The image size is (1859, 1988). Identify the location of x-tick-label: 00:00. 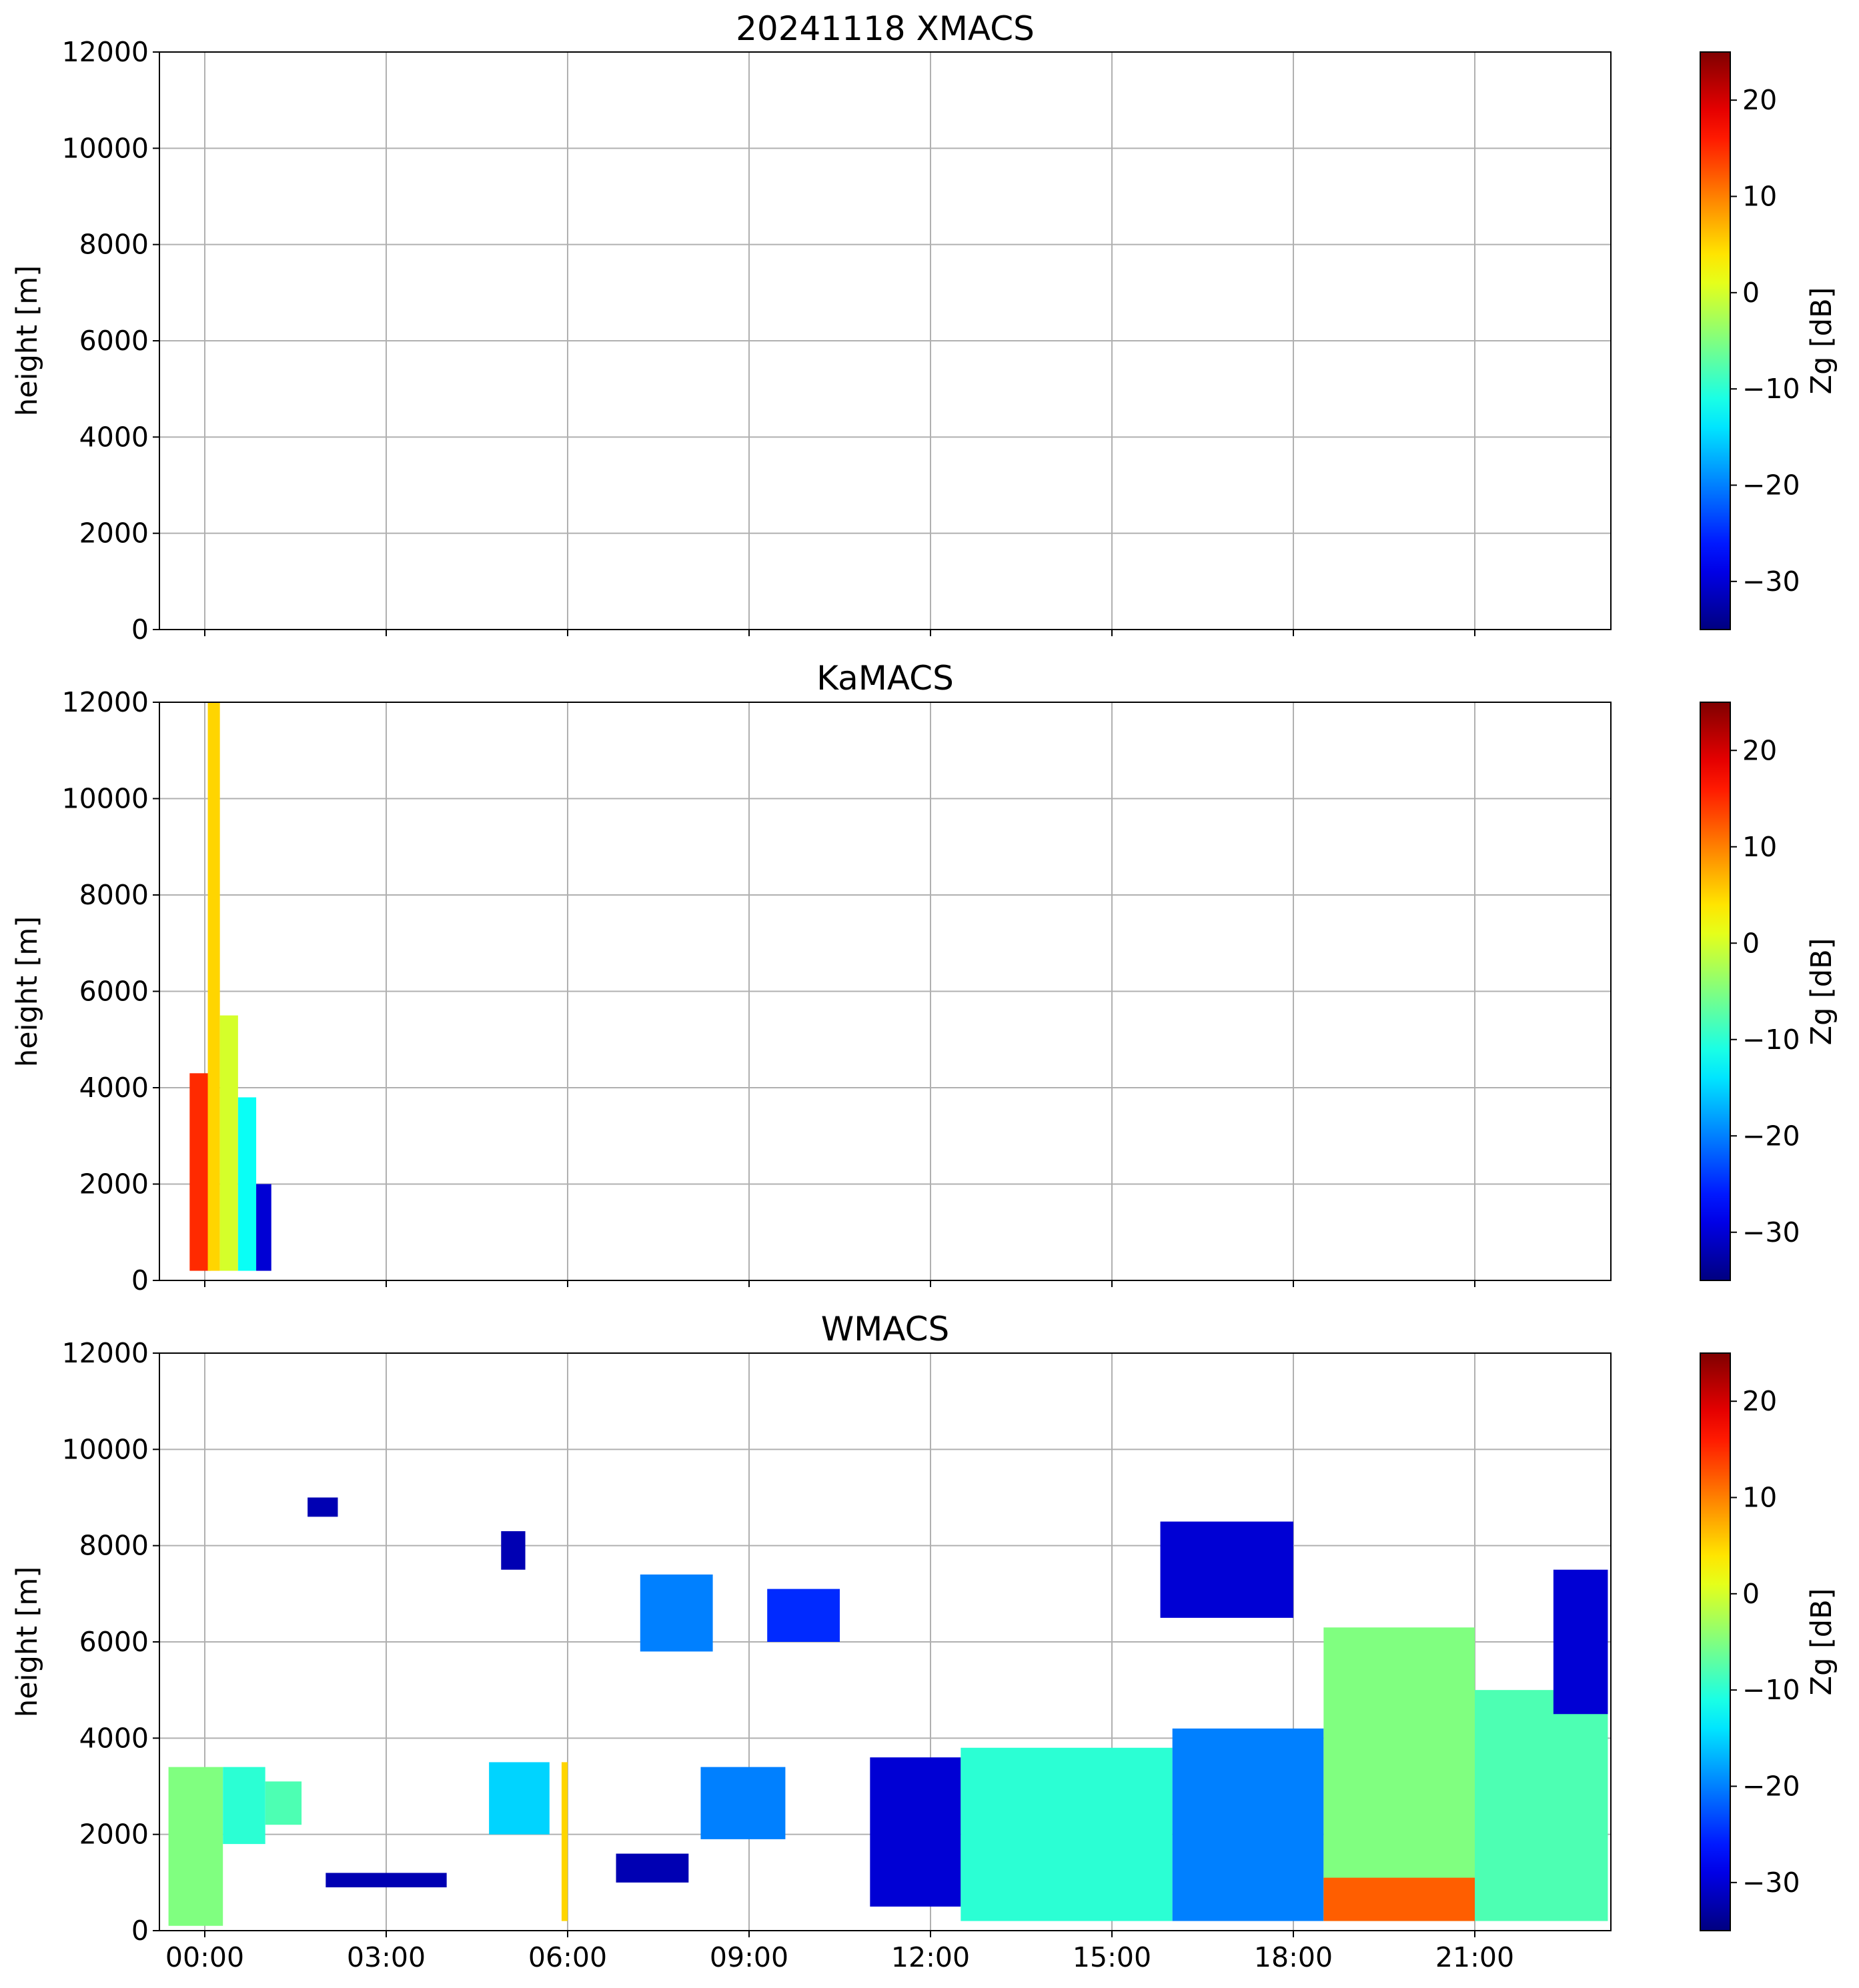
(204, 1957).